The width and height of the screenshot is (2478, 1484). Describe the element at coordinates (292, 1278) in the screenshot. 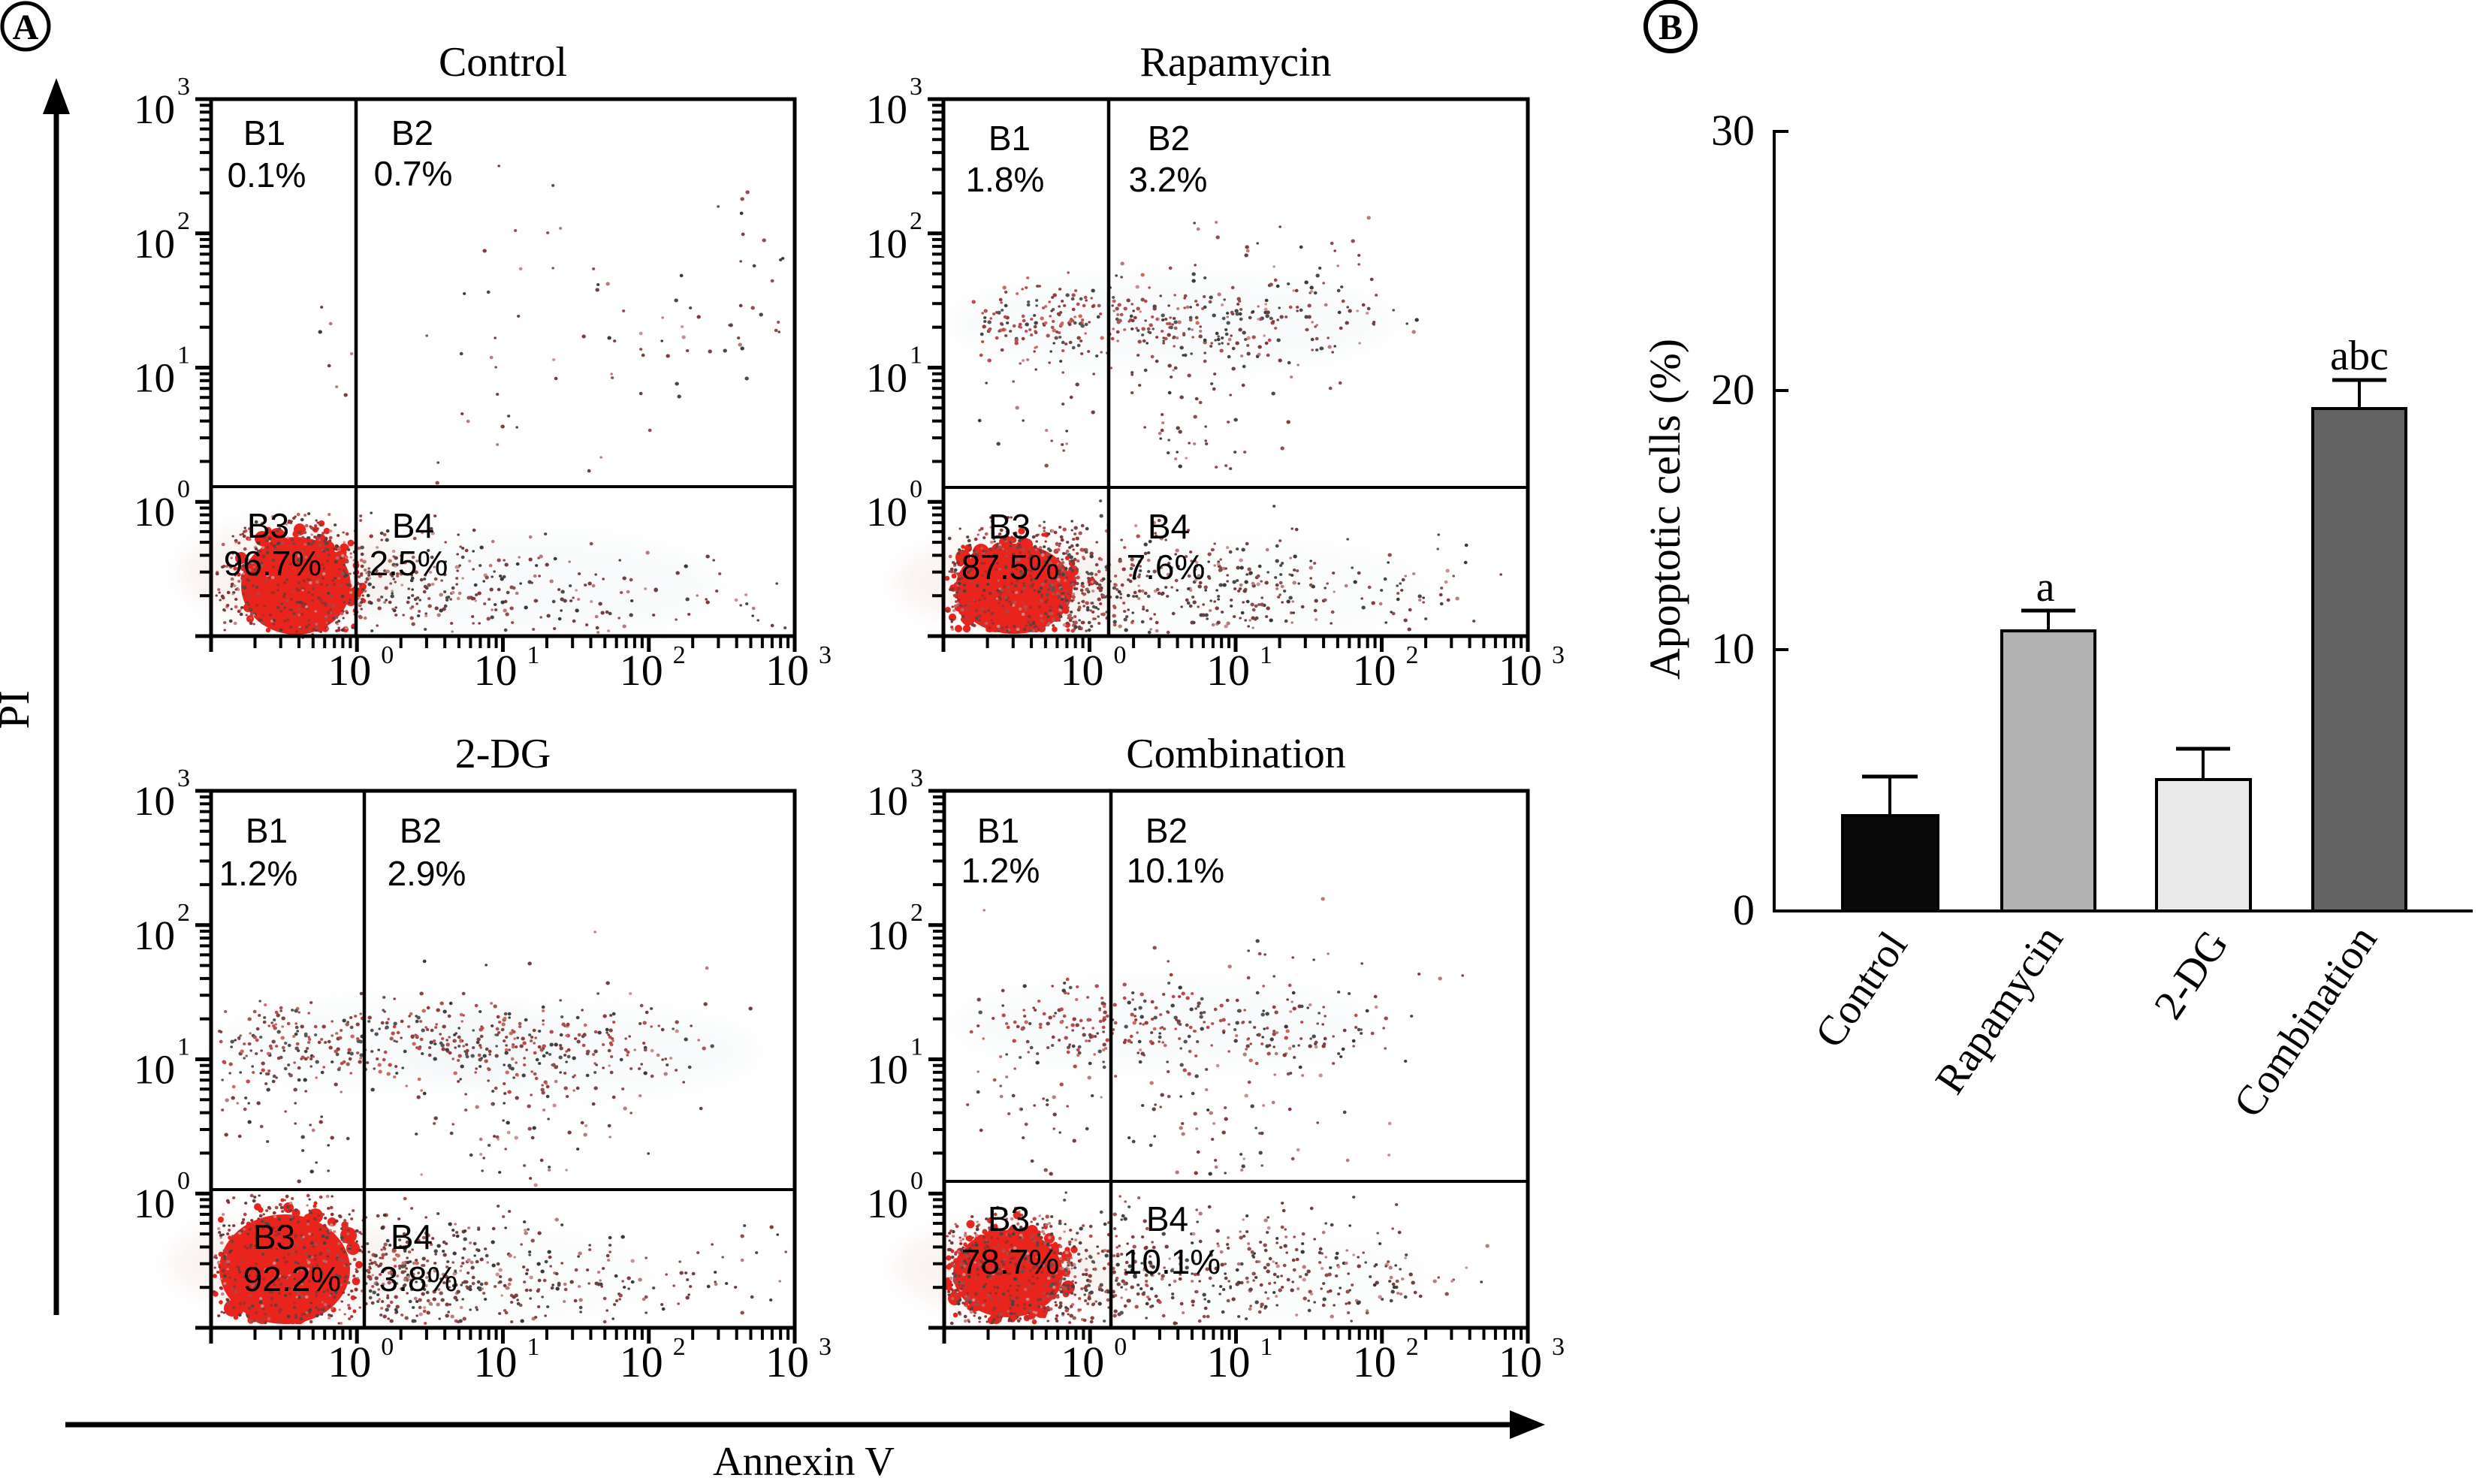

I see `svg-text: 92.2%` at that location.